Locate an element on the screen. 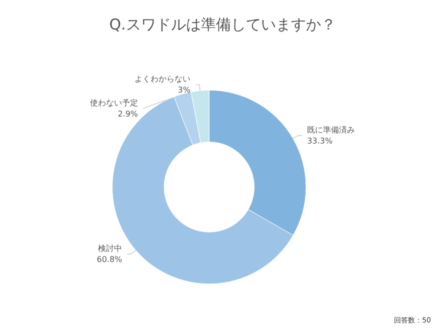  data-label: 2.9% is located at coordinates (128, 114).